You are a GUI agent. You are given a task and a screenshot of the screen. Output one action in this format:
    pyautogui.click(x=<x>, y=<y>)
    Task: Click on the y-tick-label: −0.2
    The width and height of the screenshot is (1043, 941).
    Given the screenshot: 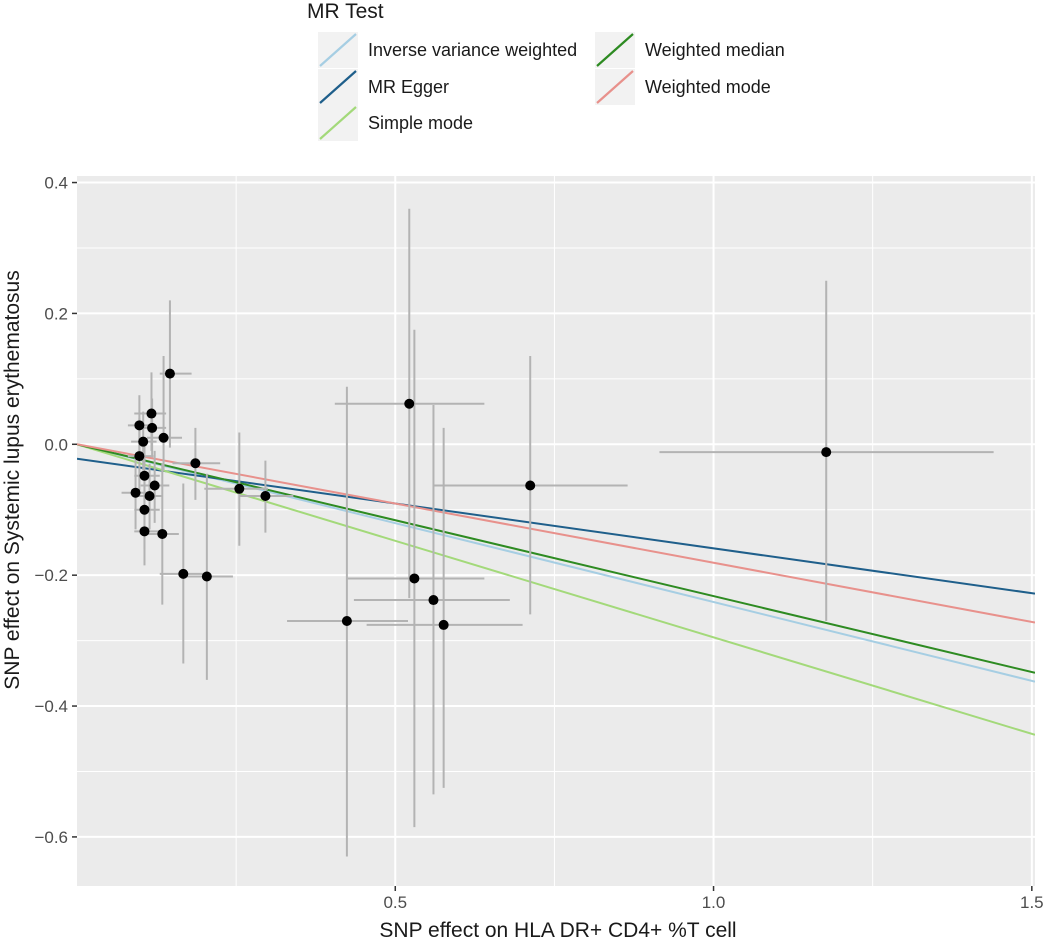 What is the action you would take?
    pyautogui.click(x=51, y=575)
    